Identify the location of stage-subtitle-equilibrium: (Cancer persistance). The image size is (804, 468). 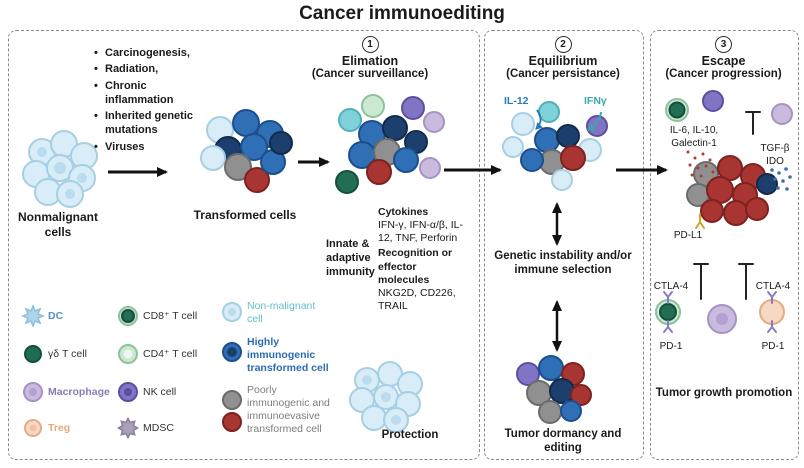
(563, 74).